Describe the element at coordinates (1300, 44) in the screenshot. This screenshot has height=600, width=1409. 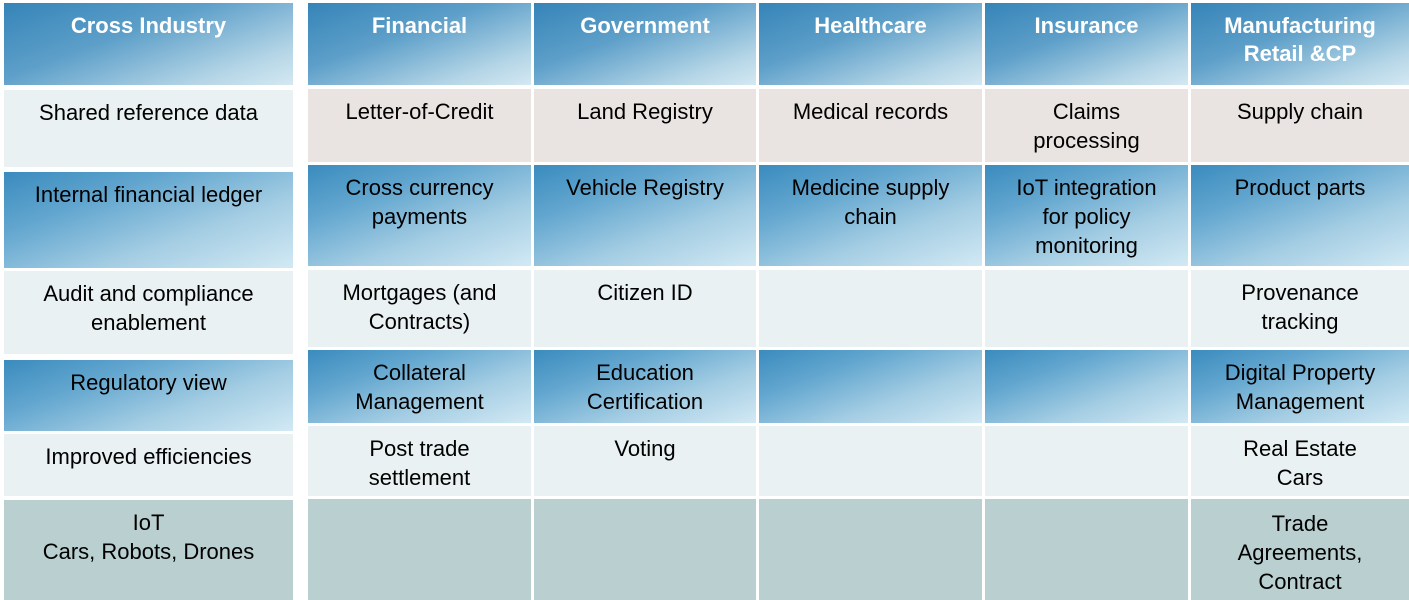
I see `header-manufacturing: Manufacturing Retail &CP` at that location.